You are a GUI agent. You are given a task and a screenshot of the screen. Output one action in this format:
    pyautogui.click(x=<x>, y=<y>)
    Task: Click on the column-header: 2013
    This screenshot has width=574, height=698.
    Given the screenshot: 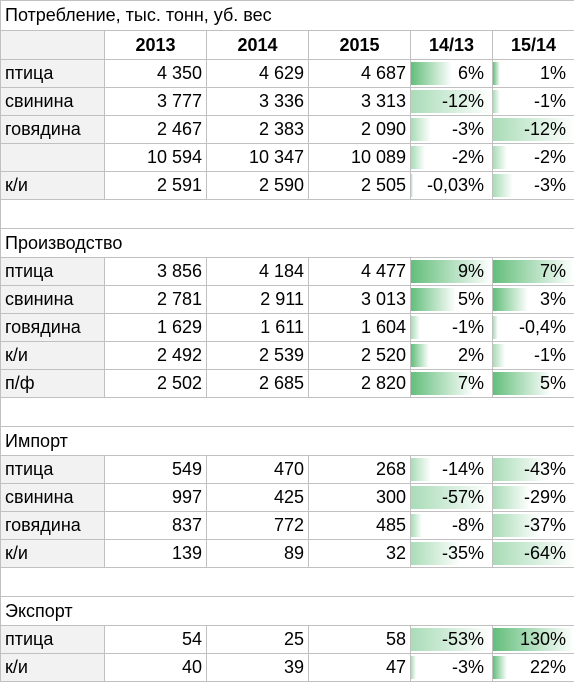 What is the action you would take?
    pyautogui.click(x=155, y=45)
    